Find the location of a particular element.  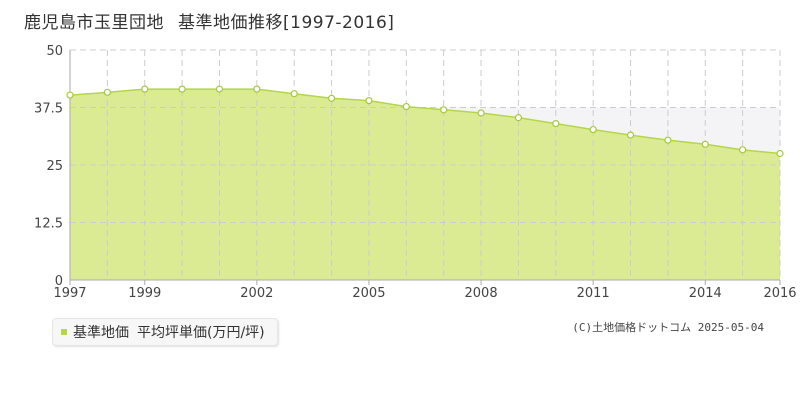

source-credit: (C)土地価格ドットコム 2025-05-04 is located at coordinates (668, 327).